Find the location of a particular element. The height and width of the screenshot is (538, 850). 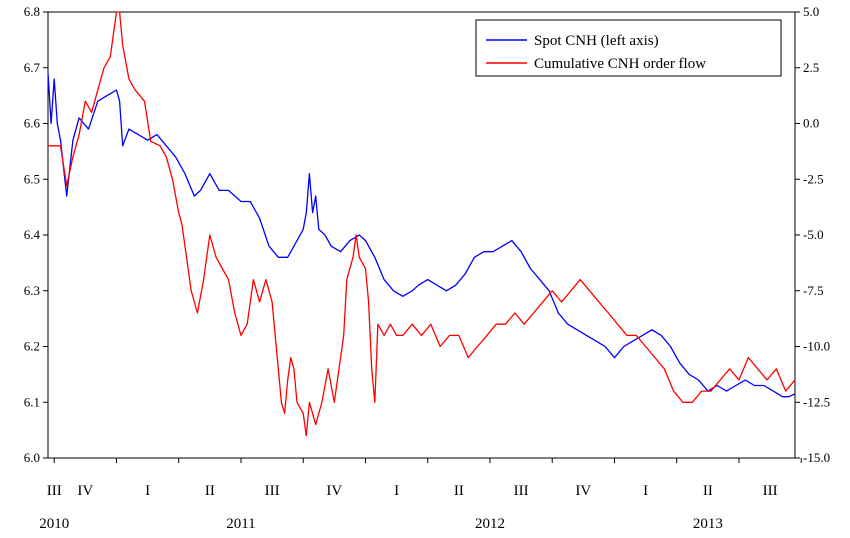

legend-label-spot: Spot CNH (left axis) is located at coordinates (596, 41).